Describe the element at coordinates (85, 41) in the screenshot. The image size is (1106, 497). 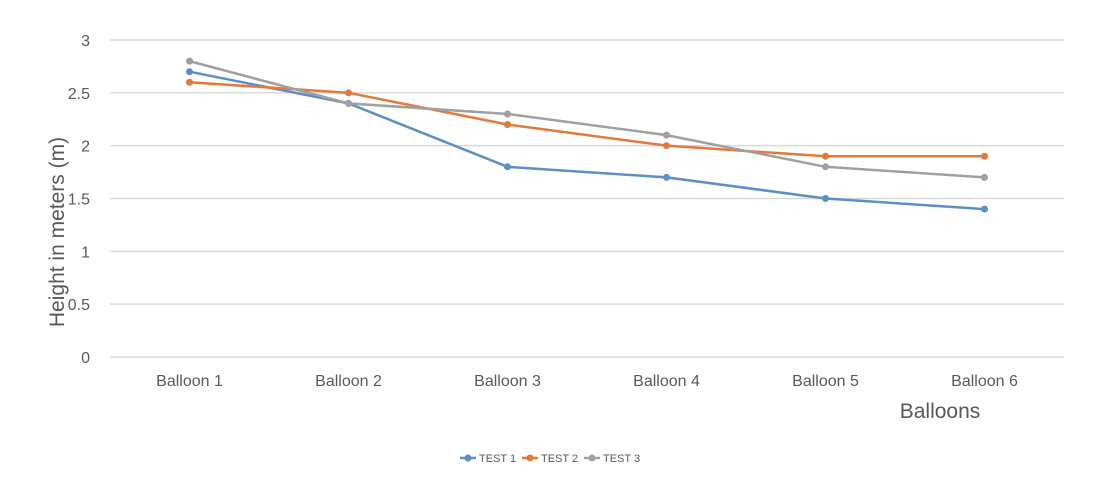
I see `y-tick-label: 3` at that location.